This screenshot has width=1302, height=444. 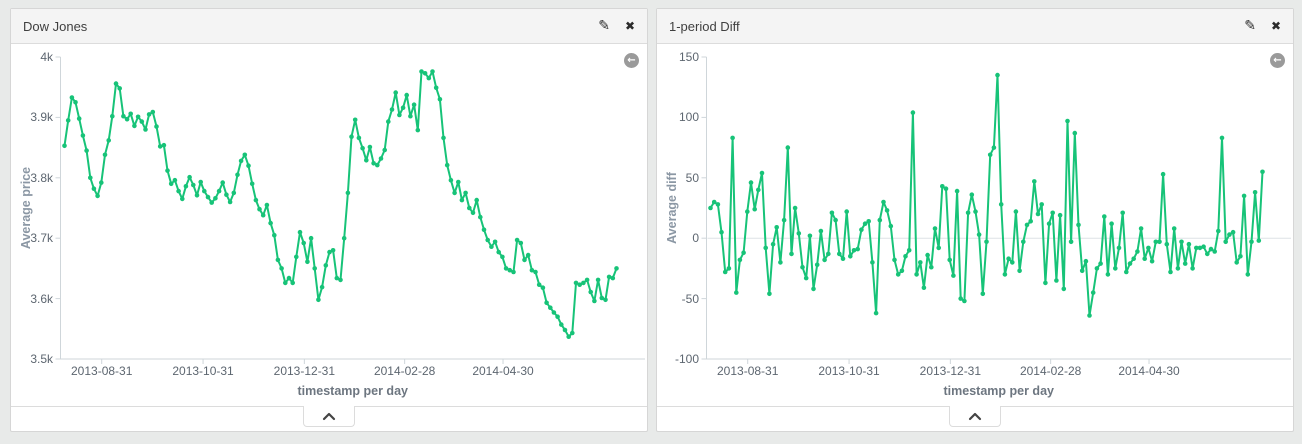 I want to click on y-tick-label: 0, so click(x=695, y=238).